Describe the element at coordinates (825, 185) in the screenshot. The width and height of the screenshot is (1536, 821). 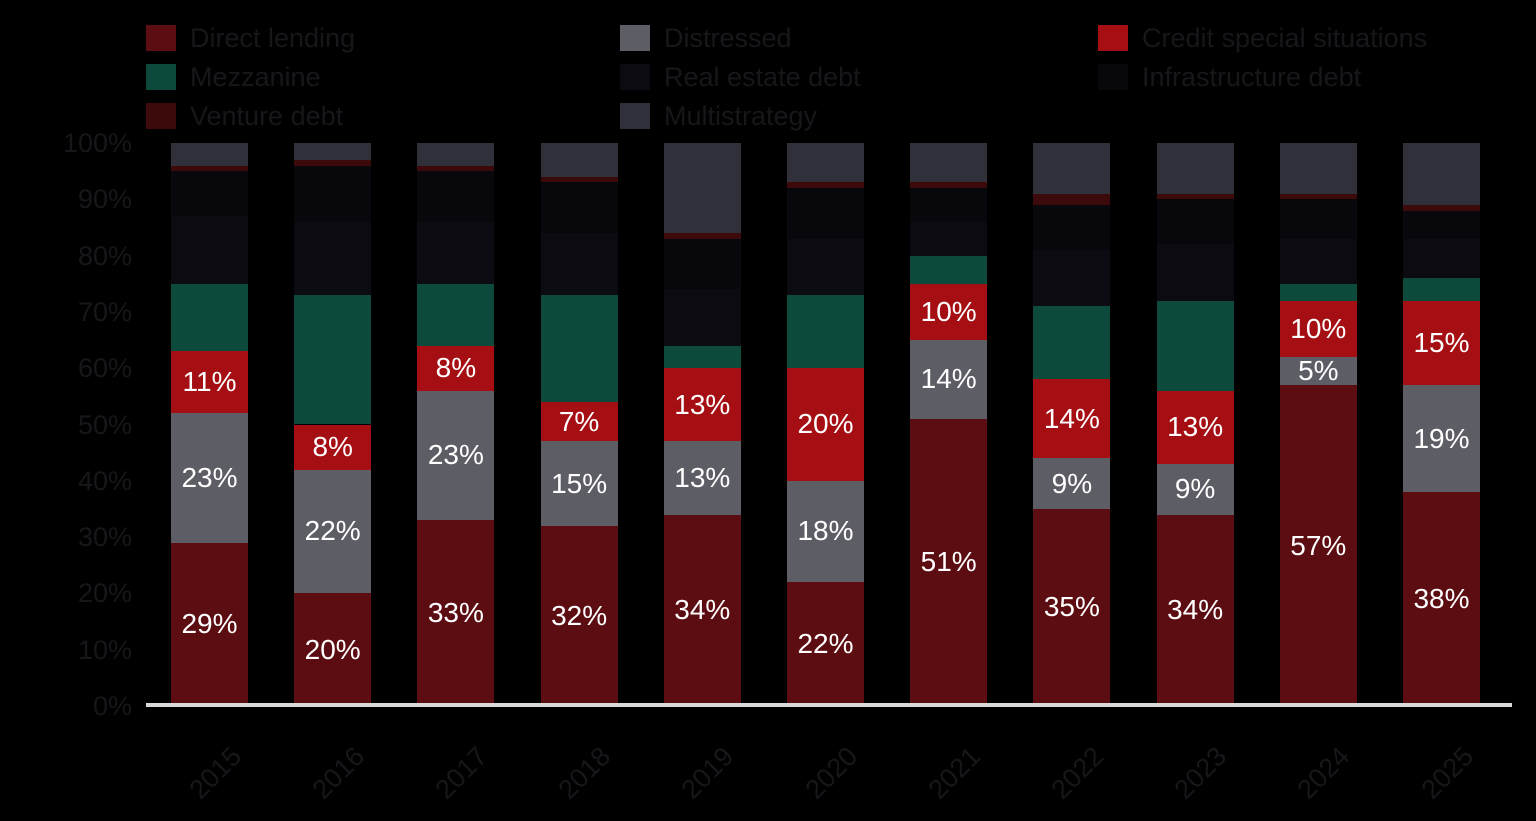
I see `bar-segment-venture-debt-2020` at that location.